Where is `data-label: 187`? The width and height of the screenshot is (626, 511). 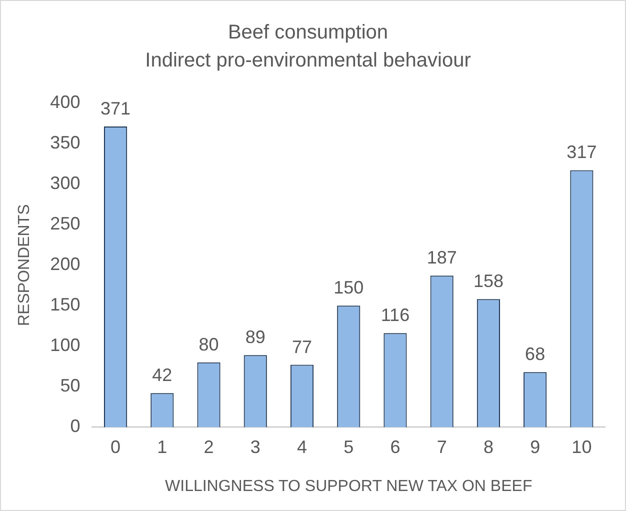 data-label: 187 is located at coordinates (441, 258).